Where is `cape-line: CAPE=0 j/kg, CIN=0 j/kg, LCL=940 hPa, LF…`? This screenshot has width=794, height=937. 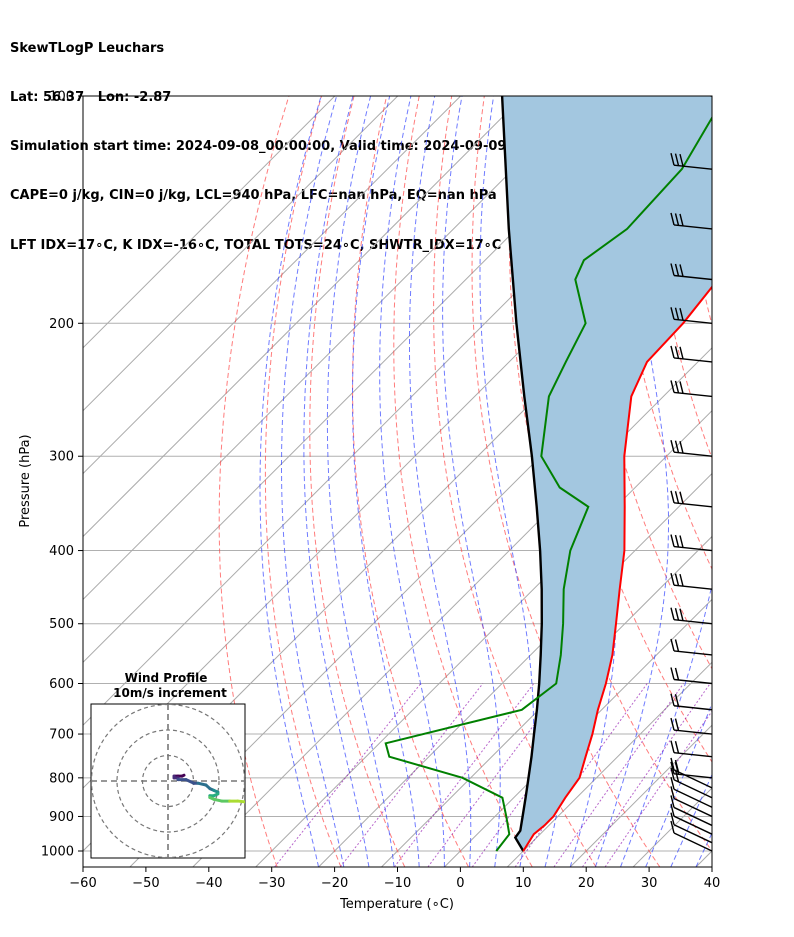 cape-line: CAPE=0 j/kg, CIN=0 j/kg, LCL=940 hPa, LF… is located at coordinates (253, 196).